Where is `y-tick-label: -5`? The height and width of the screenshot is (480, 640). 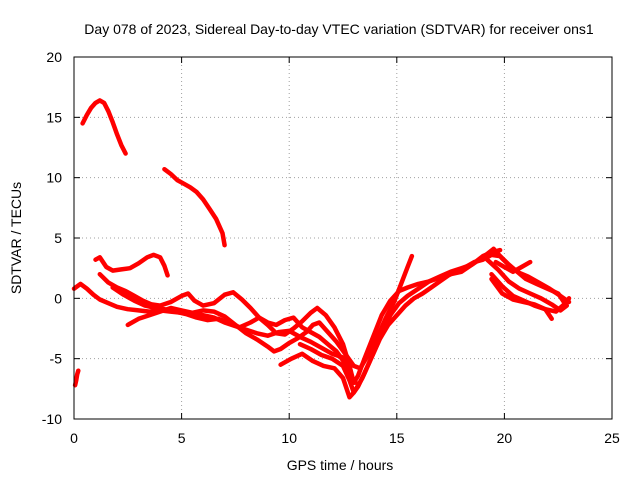
y-tick-label: -5 is located at coordinates (56, 359).